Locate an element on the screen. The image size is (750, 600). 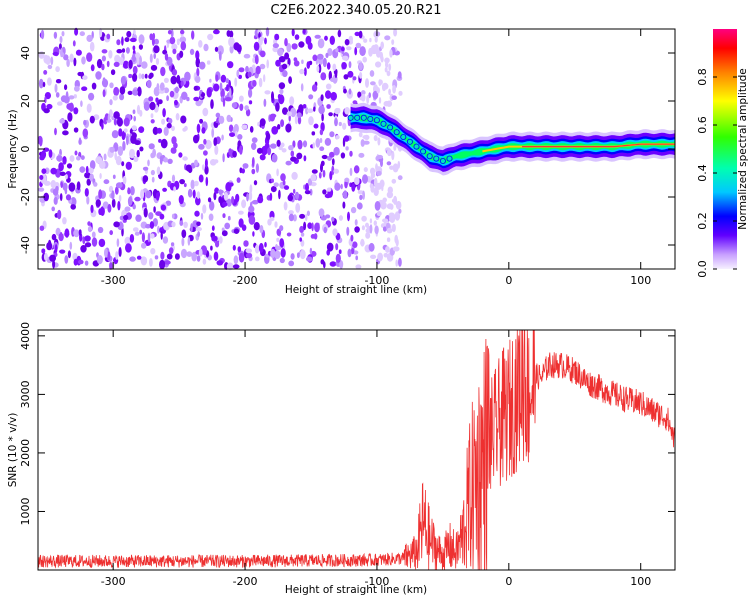
x-tick-label: -200 is located at coordinates (245, 581).